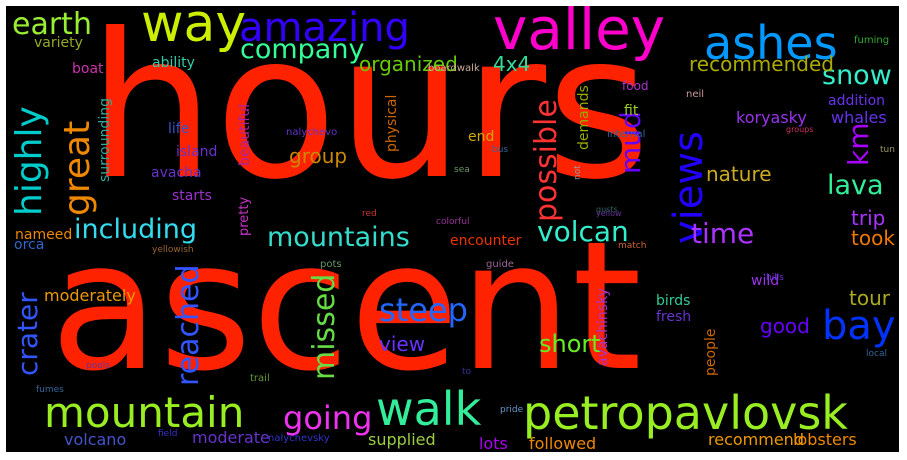  Describe the element at coordinates (876, 354) in the screenshot. I see `word-local: local` at that location.